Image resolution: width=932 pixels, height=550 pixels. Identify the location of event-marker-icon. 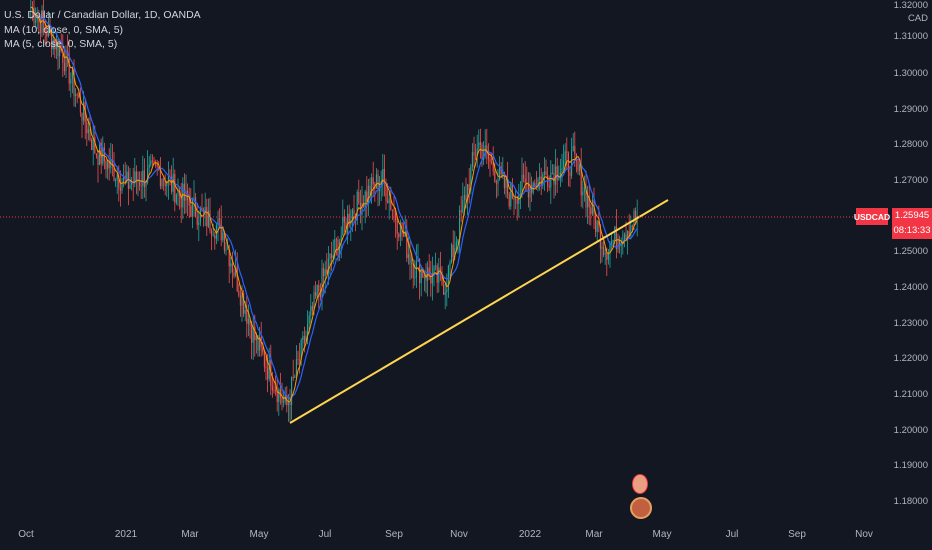
(640, 484).